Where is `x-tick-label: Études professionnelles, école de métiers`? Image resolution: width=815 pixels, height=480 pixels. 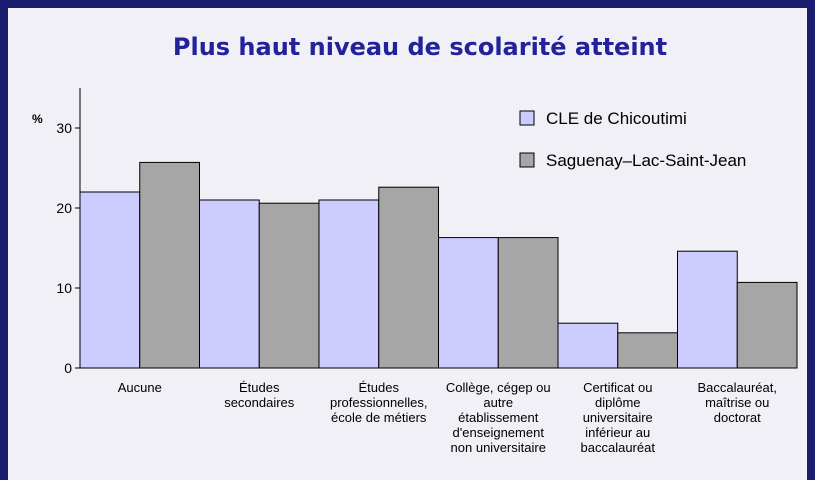
x-tick-label: Études professionnelles, école de métiers is located at coordinates (379, 402).